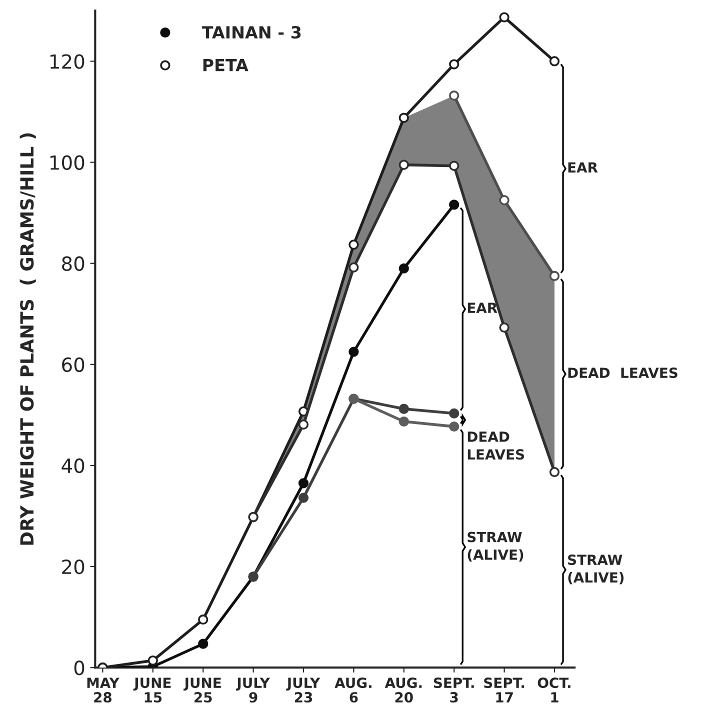 This screenshot has height=714, width=705. I want to click on x-tick-label: SEPT. 17, so click(504, 690).